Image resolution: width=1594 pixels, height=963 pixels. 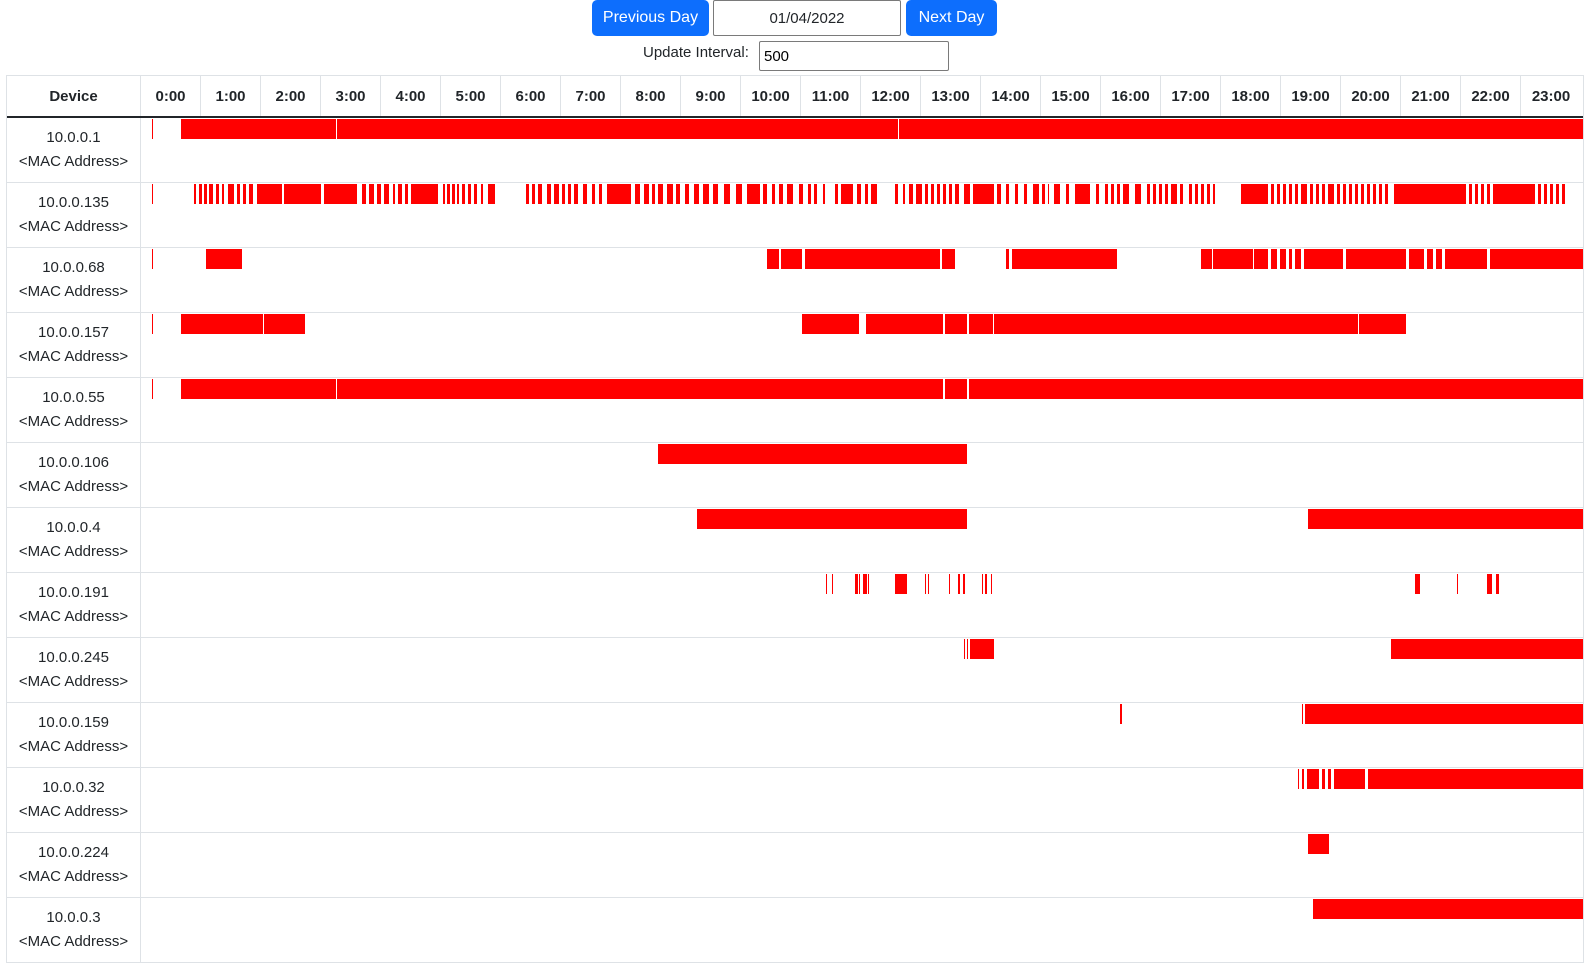 What do you see at coordinates (73, 332) in the screenshot?
I see `device-ip: 10.0.0.157` at bounding box center [73, 332].